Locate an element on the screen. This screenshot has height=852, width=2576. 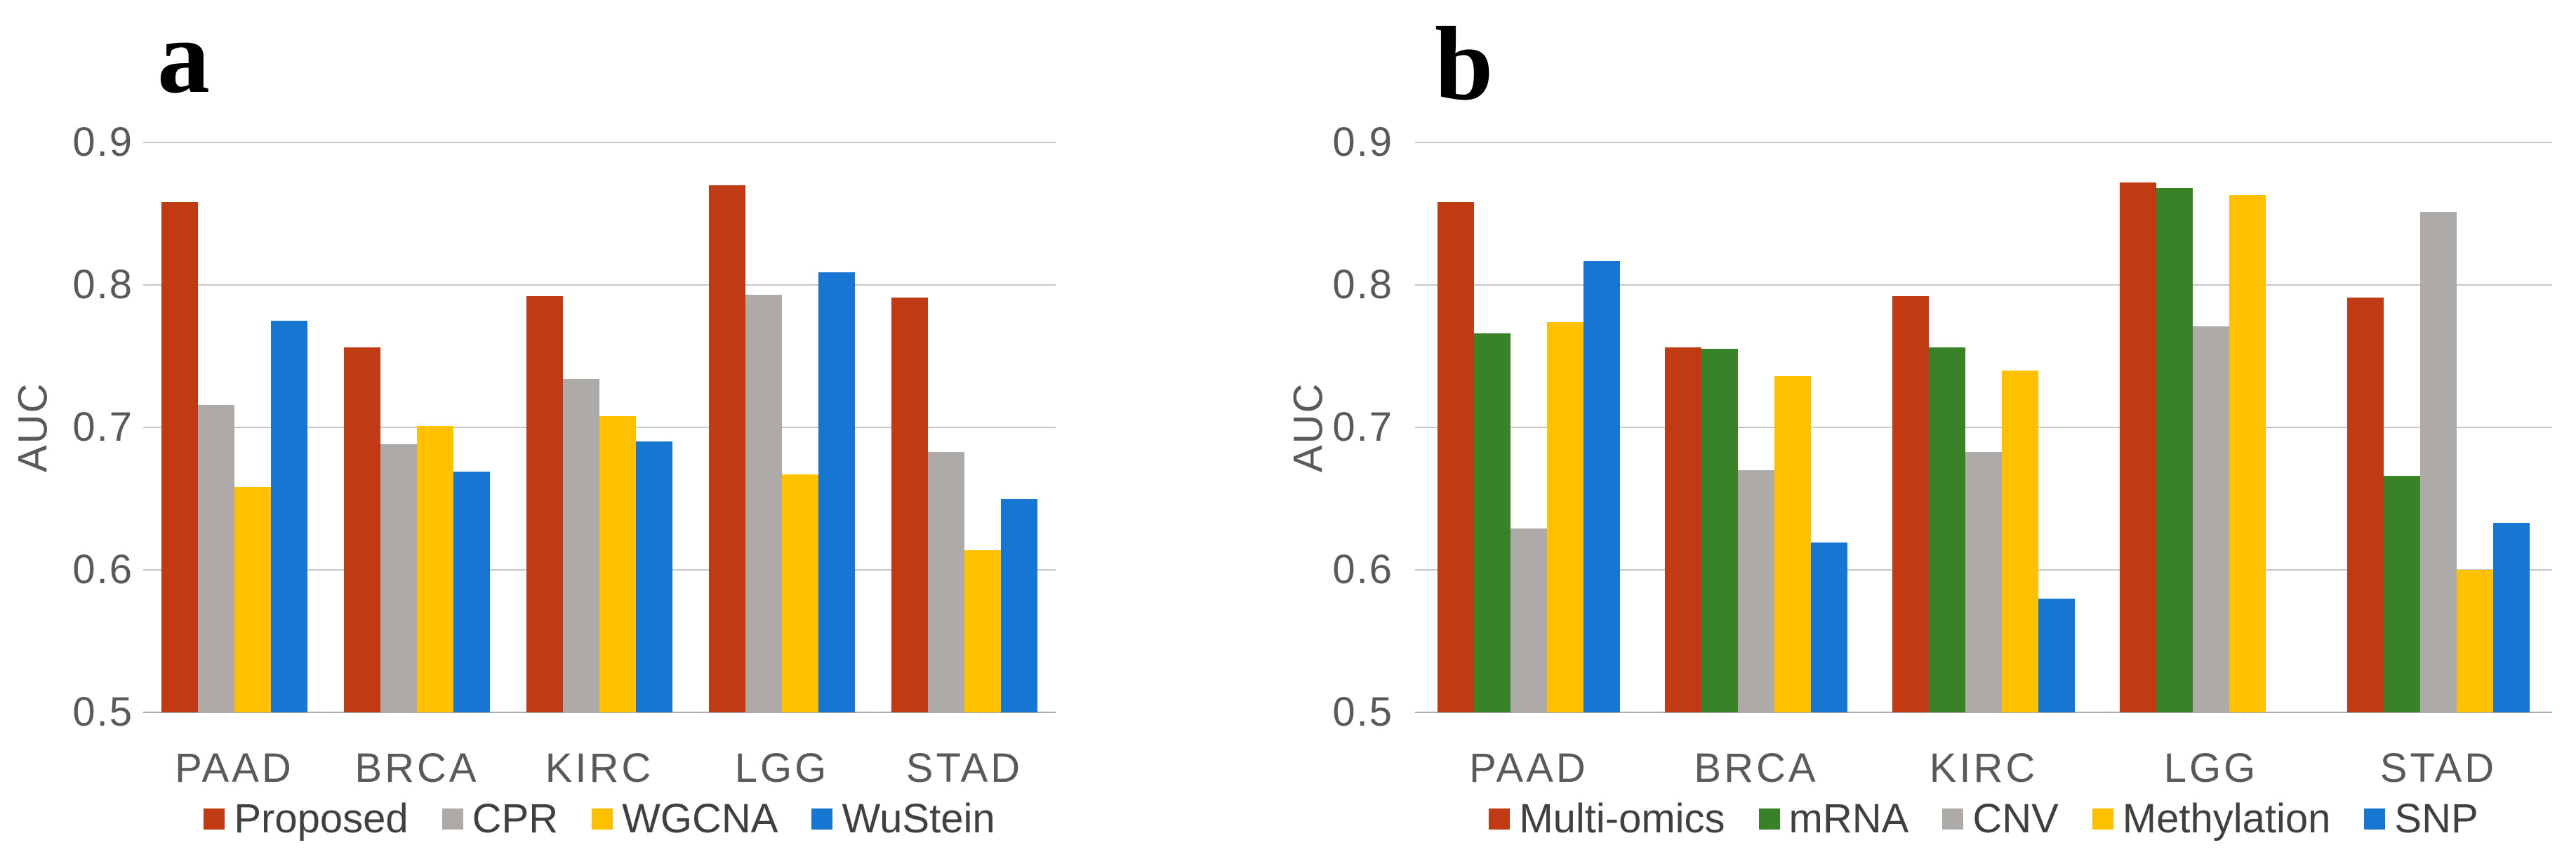
bar-snp-brca is located at coordinates (1829, 627).